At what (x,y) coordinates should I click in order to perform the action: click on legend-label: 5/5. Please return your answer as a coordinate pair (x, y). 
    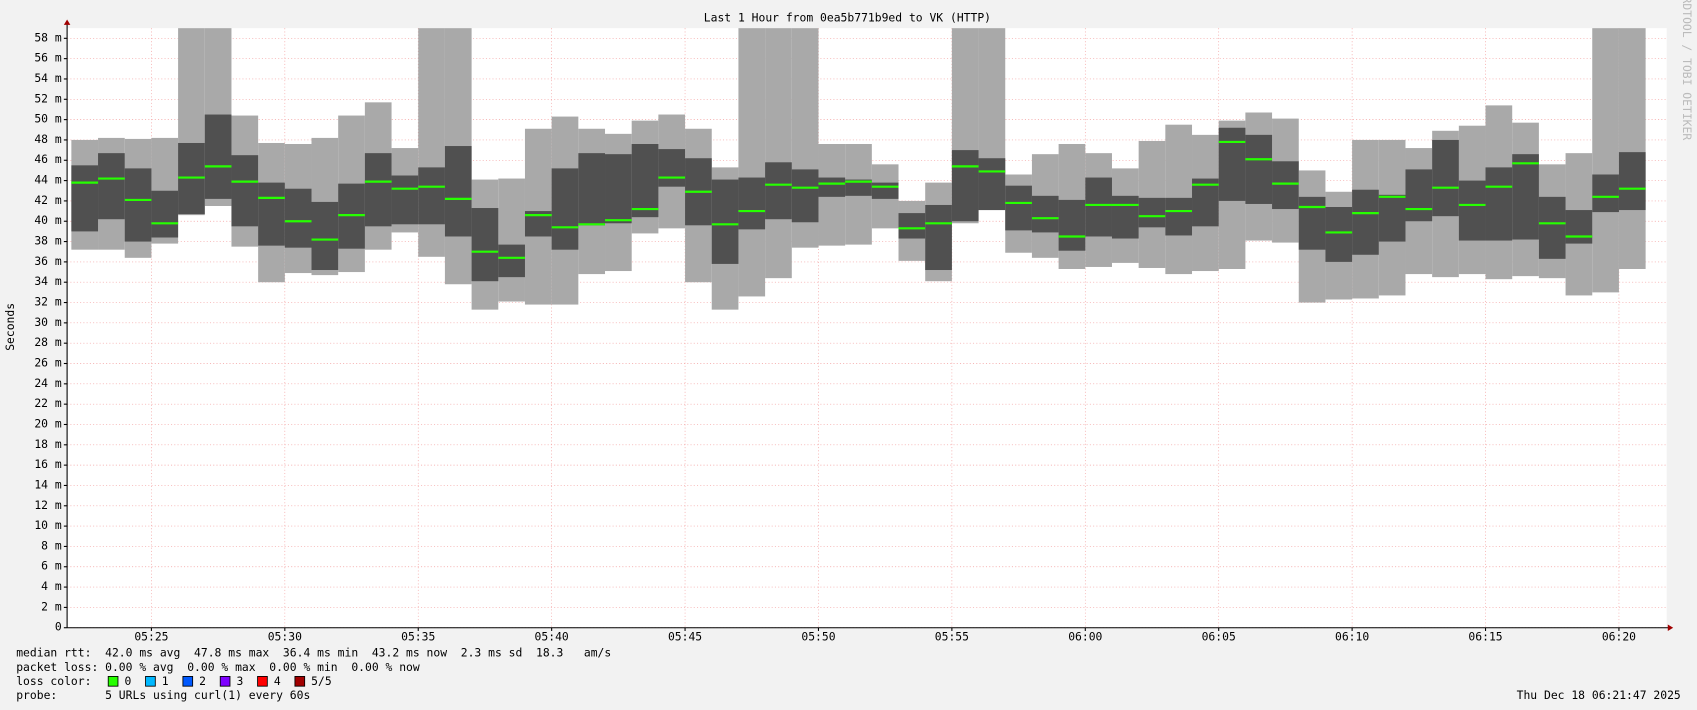
    Looking at the image, I should click on (321, 681).